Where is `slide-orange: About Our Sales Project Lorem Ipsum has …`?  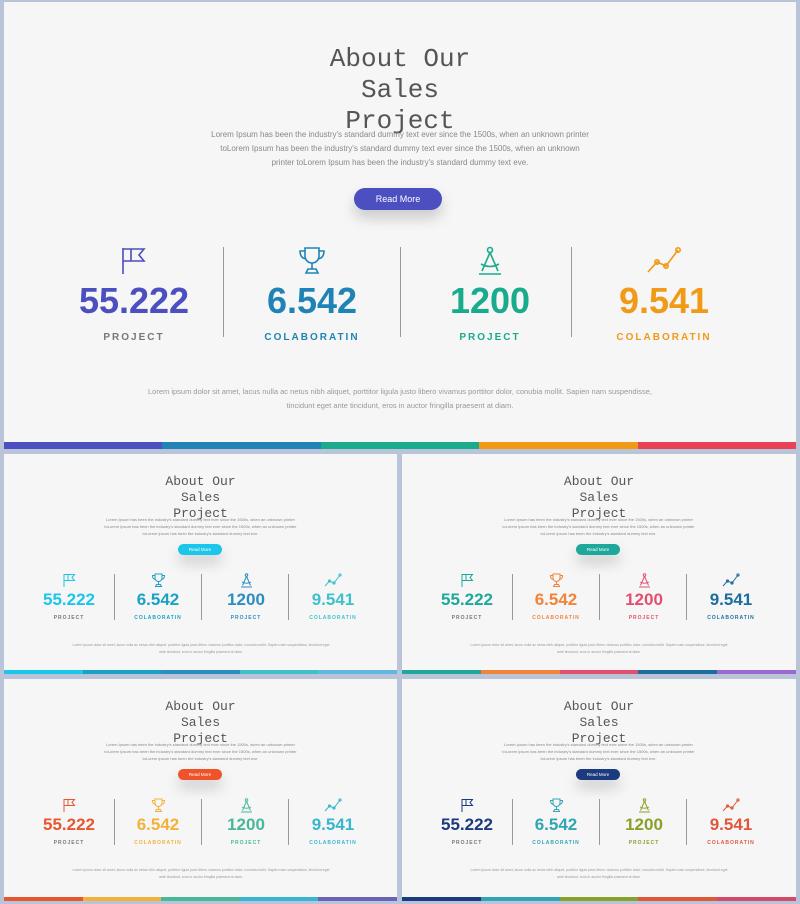
slide-orange: About Our Sales Project Lorem Ipsum has … is located at coordinates (200, 790).